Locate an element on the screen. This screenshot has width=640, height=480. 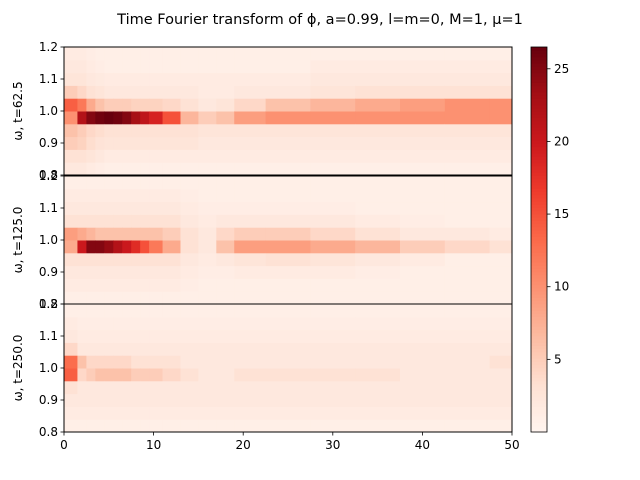
y-tick-label: 1.0 is located at coordinates (48, 368).